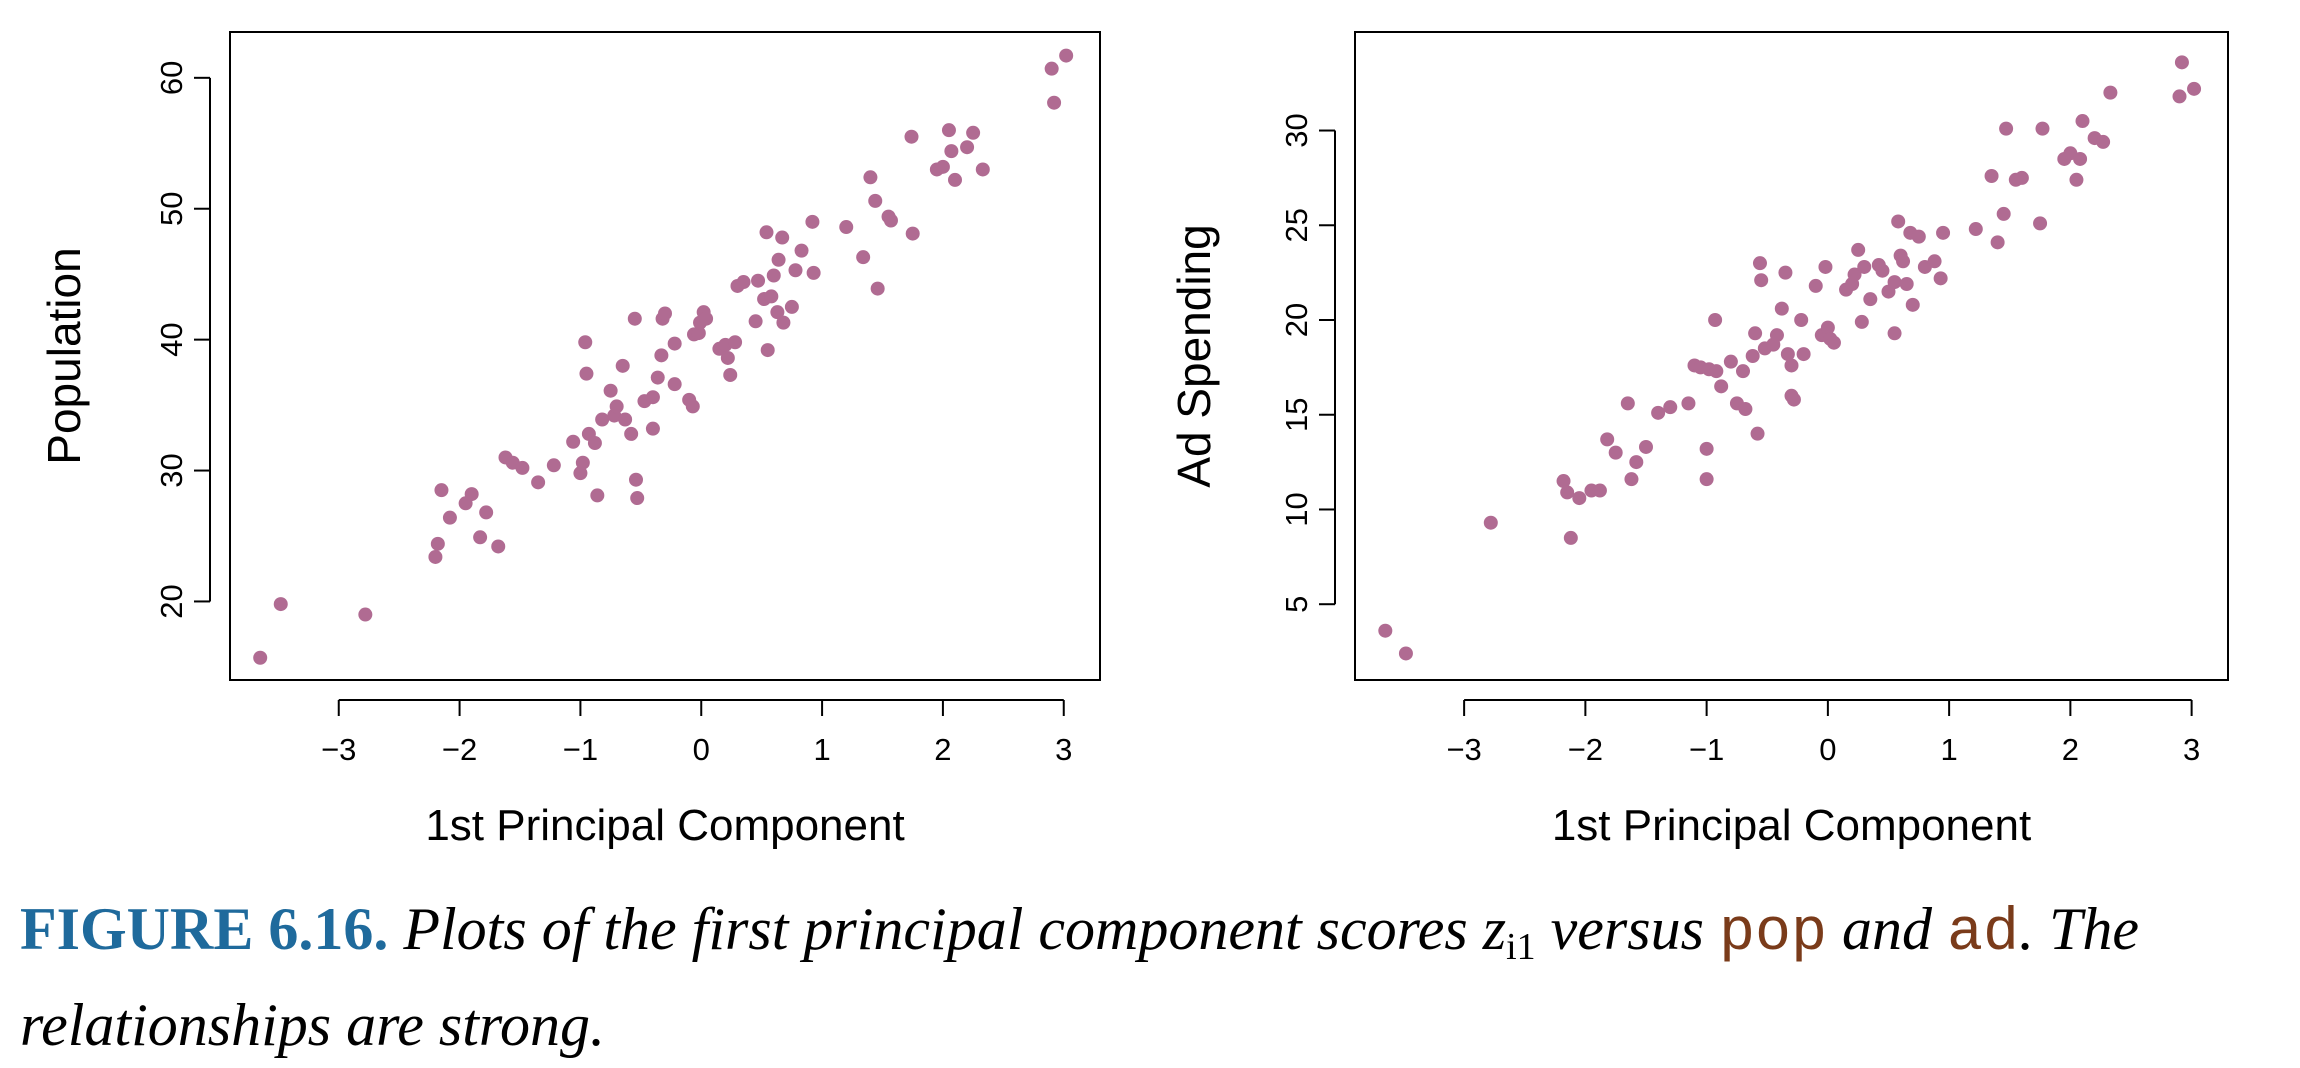  I want to click on y-tick-label: 5, so click(1296, 604).